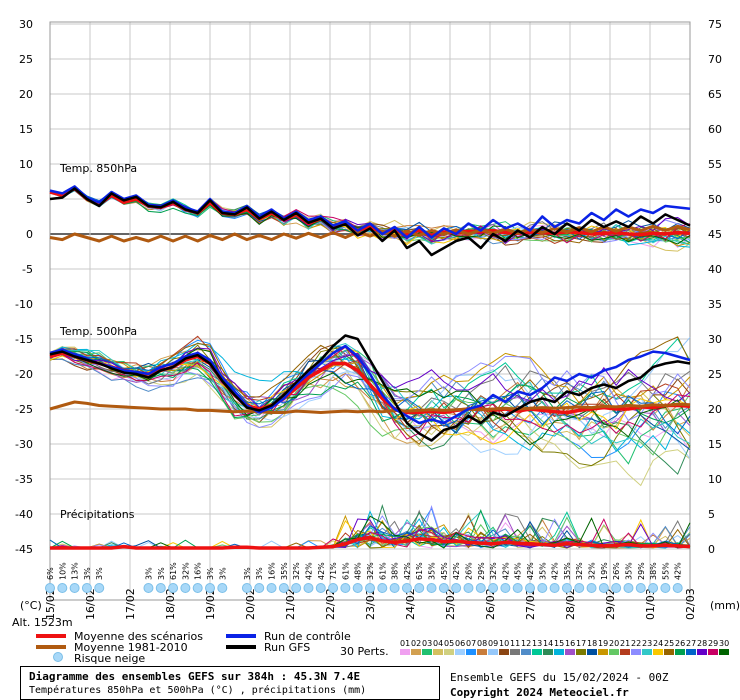 The width and height of the screenshot is (740, 700). What do you see at coordinates (449, 643) in the screenshot?
I see `perturbation-id: 05` at bounding box center [449, 643].